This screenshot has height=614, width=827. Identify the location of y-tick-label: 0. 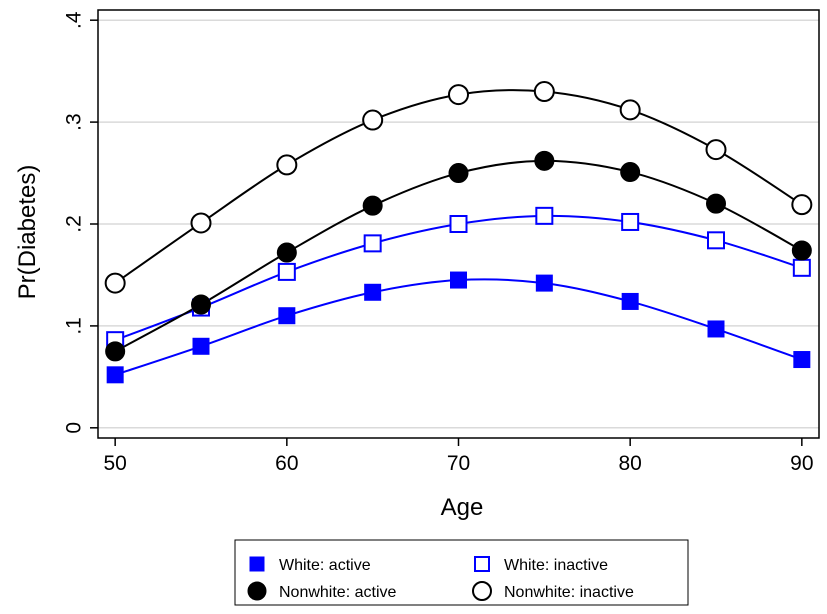
(74, 428).